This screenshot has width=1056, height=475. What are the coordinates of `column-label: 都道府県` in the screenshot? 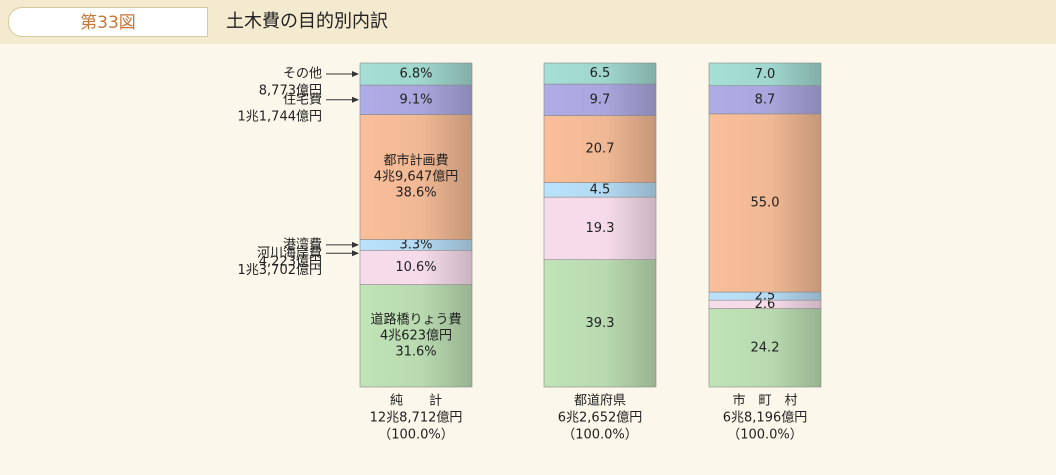 It's located at (600, 401).